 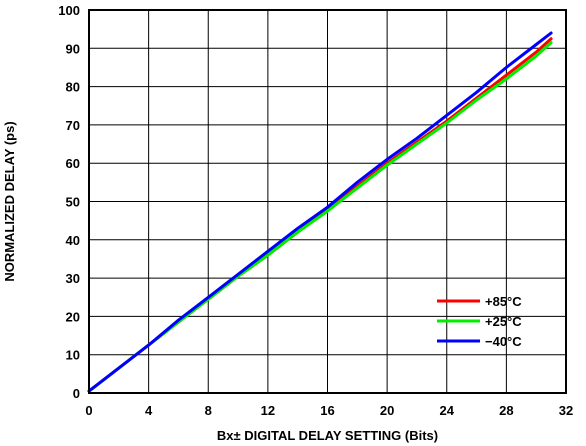 I want to click on y-tick-label: 90, so click(x=73, y=48).